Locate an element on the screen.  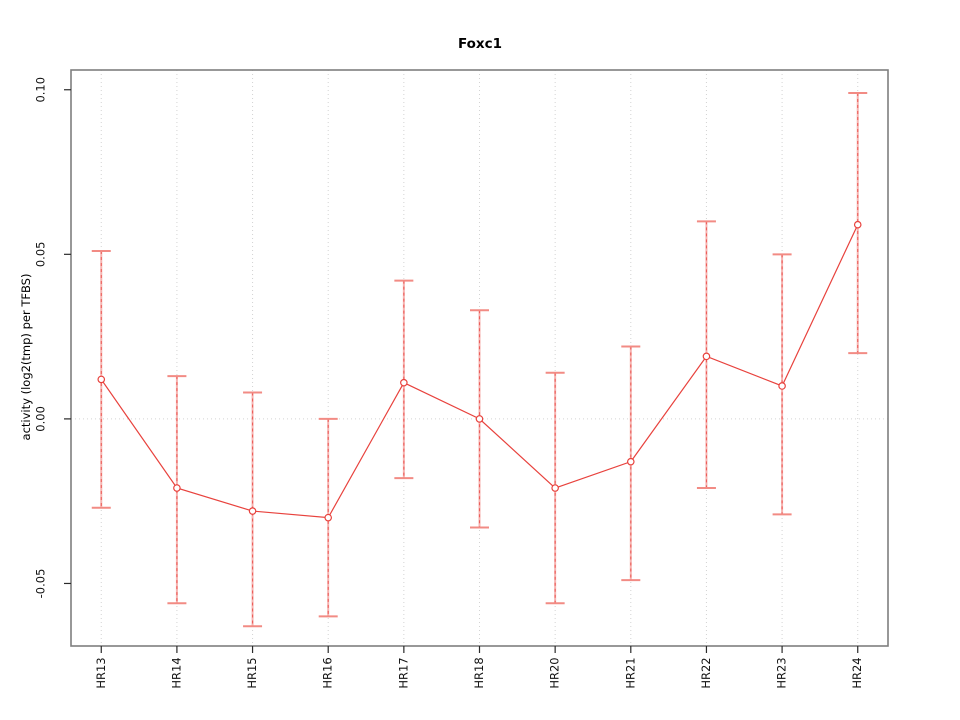
chart-title: Foxc1 is located at coordinates (480, 44).